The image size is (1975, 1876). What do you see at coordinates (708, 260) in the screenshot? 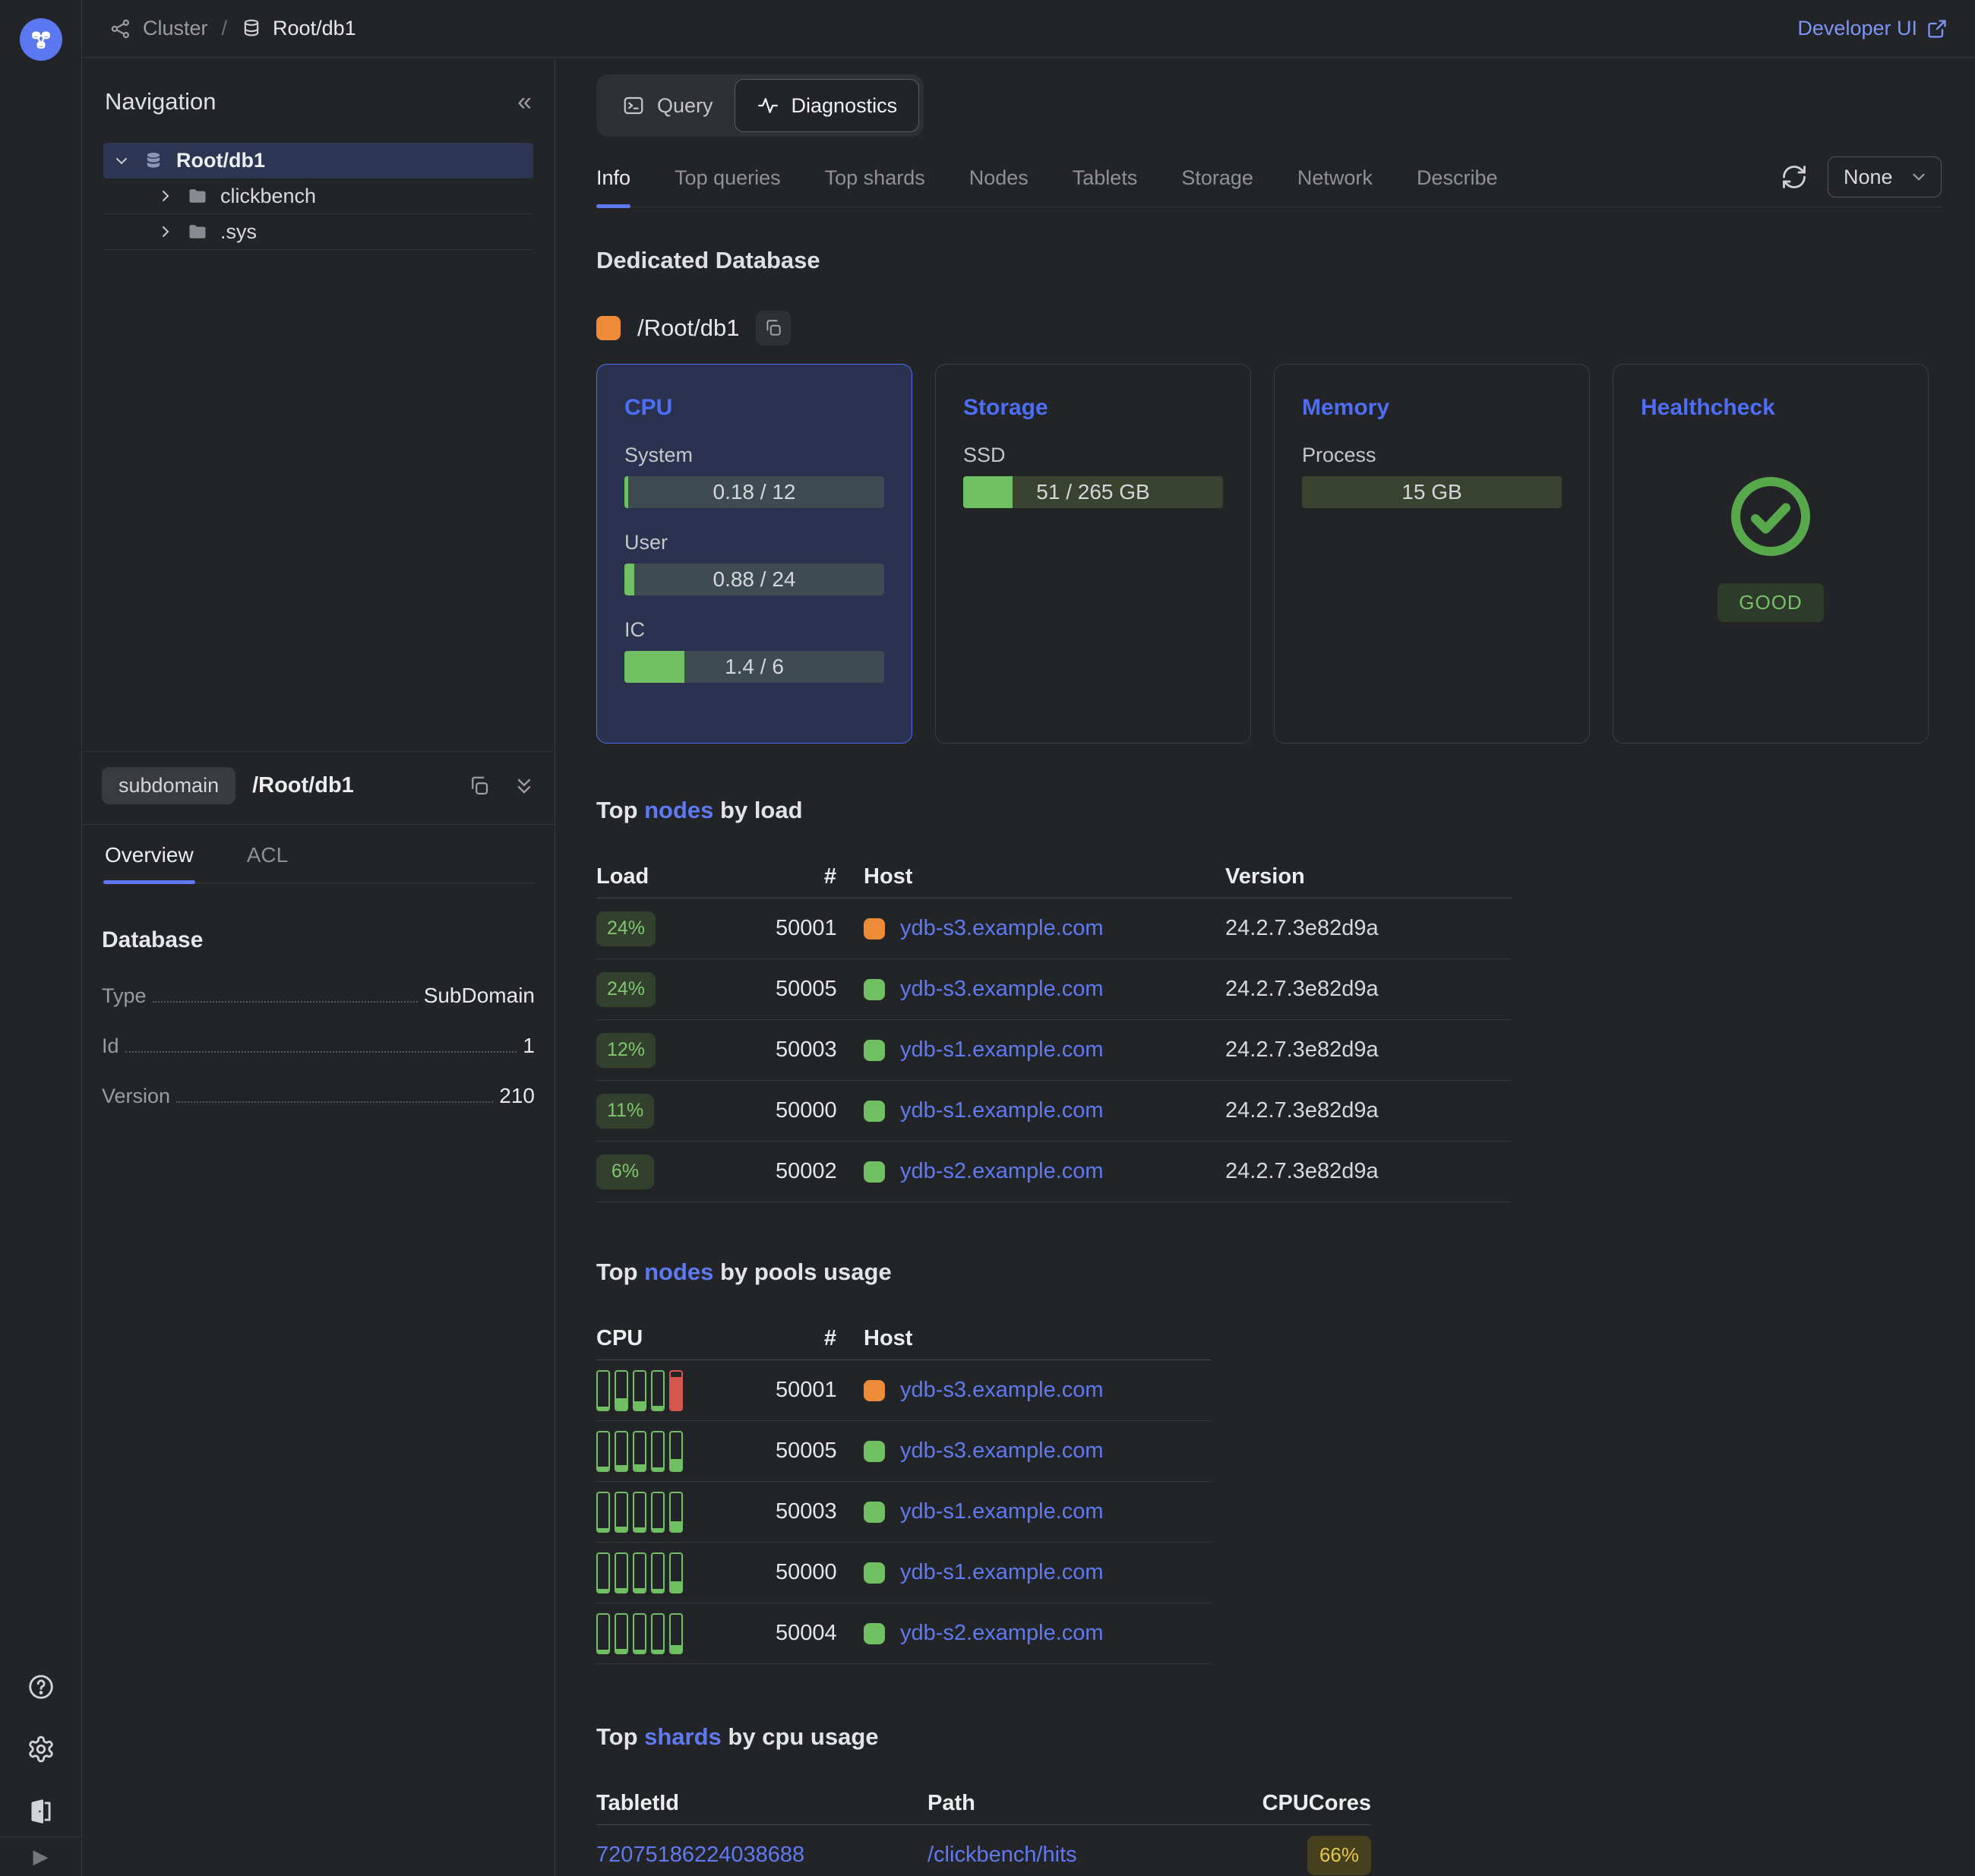
I see `page-title: Dedicated Database` at bounding box center [708, 260].